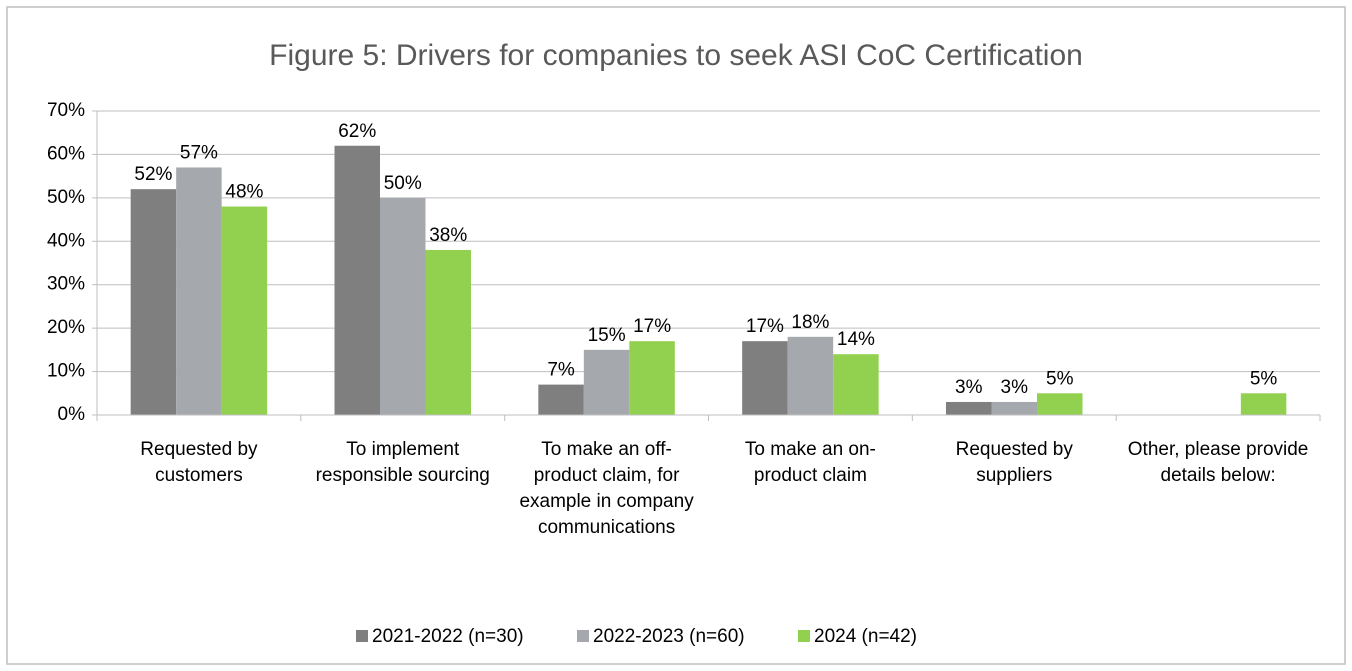 The image size is (1352, 671). I want to click on y-tick-label: 10%, so click(66, 371).